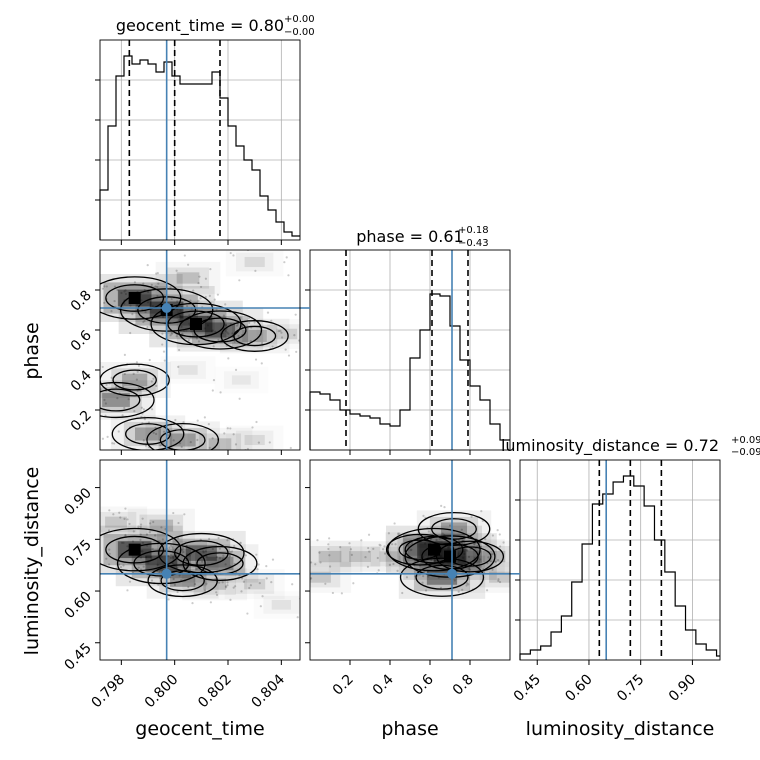  What do you see at coordinates (473, 243) in the screenshot?
I see `title-phase-minus: −0.43` at bounding box center [473, 243].